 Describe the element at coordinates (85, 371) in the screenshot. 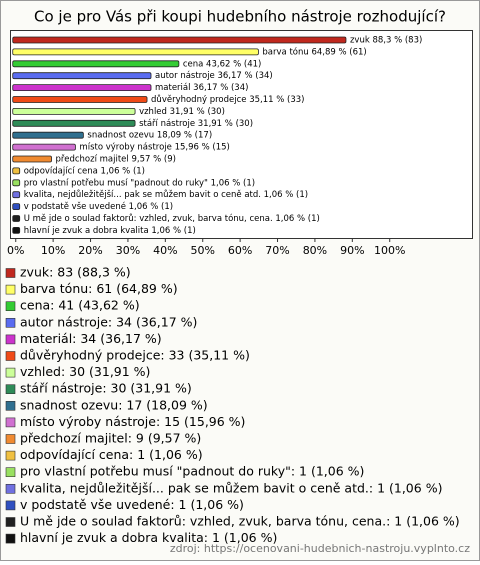

I see `legend-label: vzhled: 30 (31,91 %)` at that location.